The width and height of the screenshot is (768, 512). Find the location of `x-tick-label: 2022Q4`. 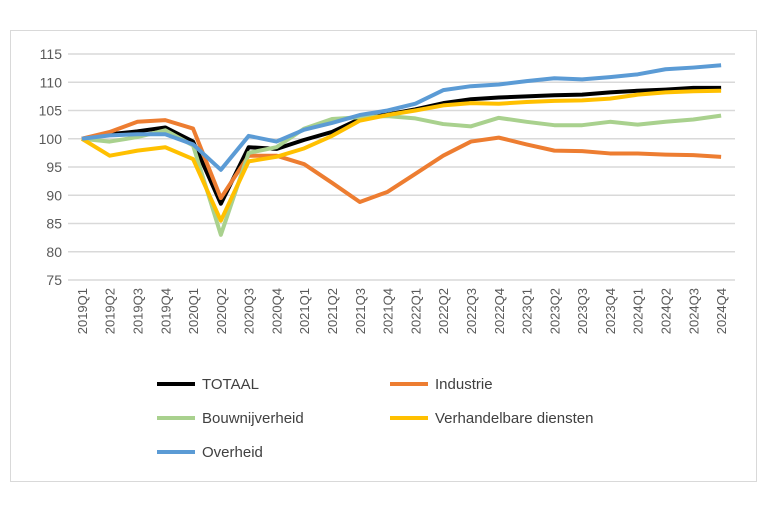

x-tick-label: 2022Q4 is located at coordinates (499, 311).